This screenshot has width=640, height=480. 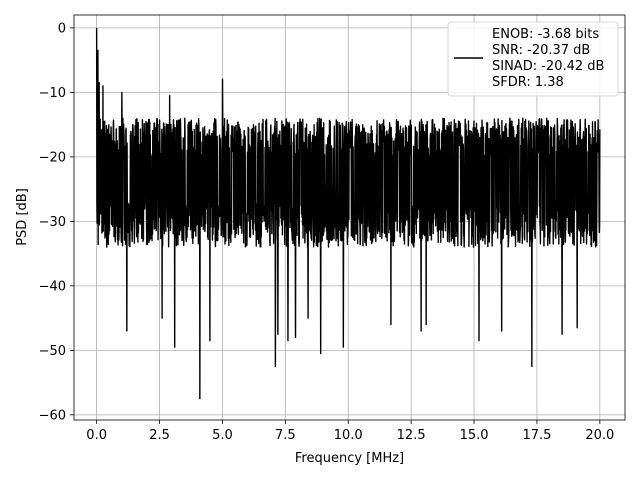 What do you see at coordinates (159, 435) in the screenshot?
I see `x-tick-label: 2.5` at bounding box center [159, 435].